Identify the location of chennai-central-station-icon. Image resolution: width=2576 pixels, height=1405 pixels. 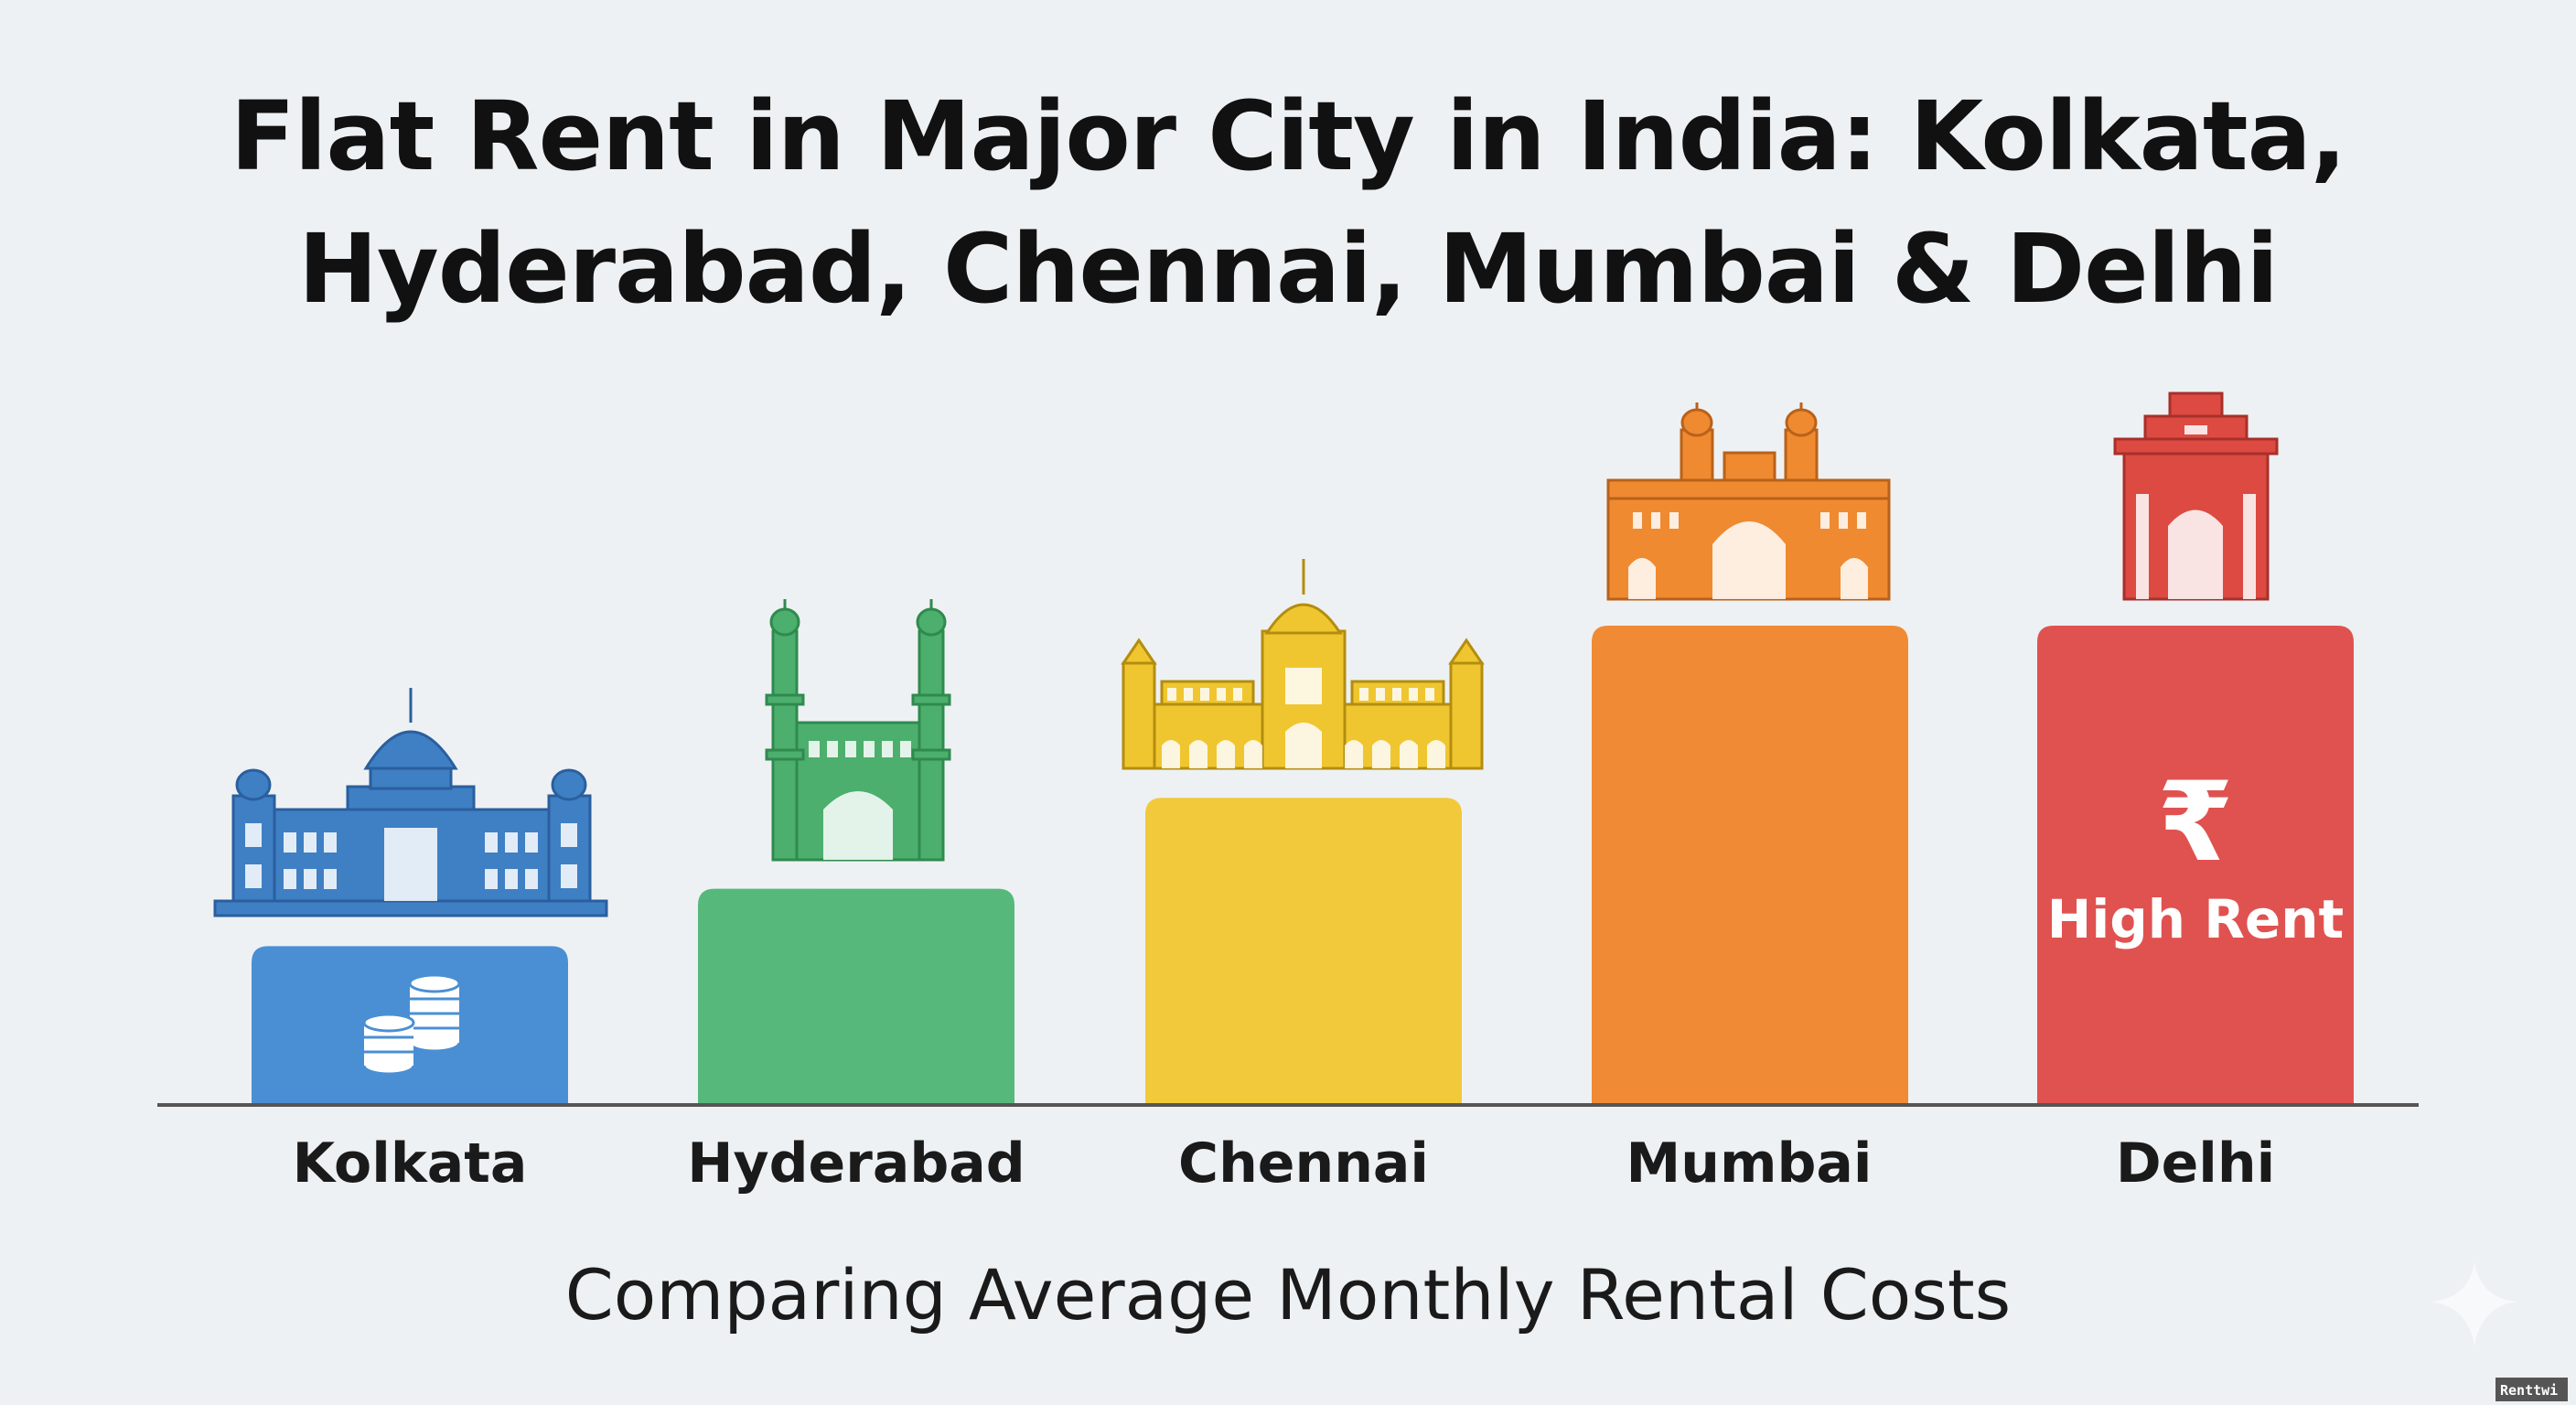
(1303, 664).